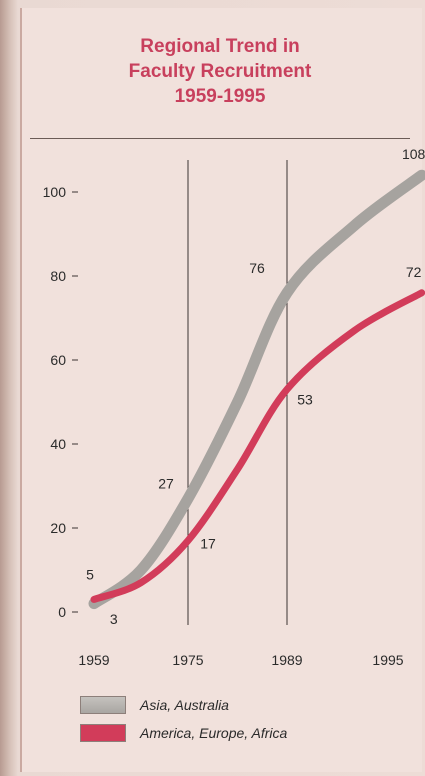  What do you see at coordinates (114, 619) in the screenshot?
I see `data-label-america-europe-africa-1: 3` at bounding box center [114, 619].